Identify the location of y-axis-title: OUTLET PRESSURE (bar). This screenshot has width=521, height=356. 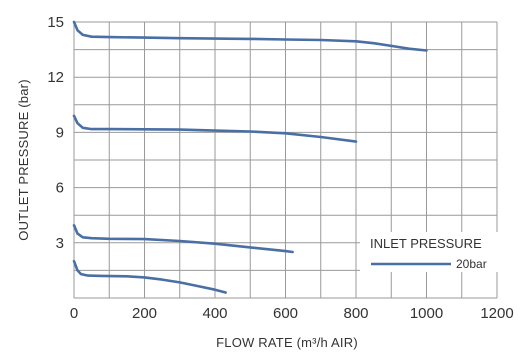
(23, 159).